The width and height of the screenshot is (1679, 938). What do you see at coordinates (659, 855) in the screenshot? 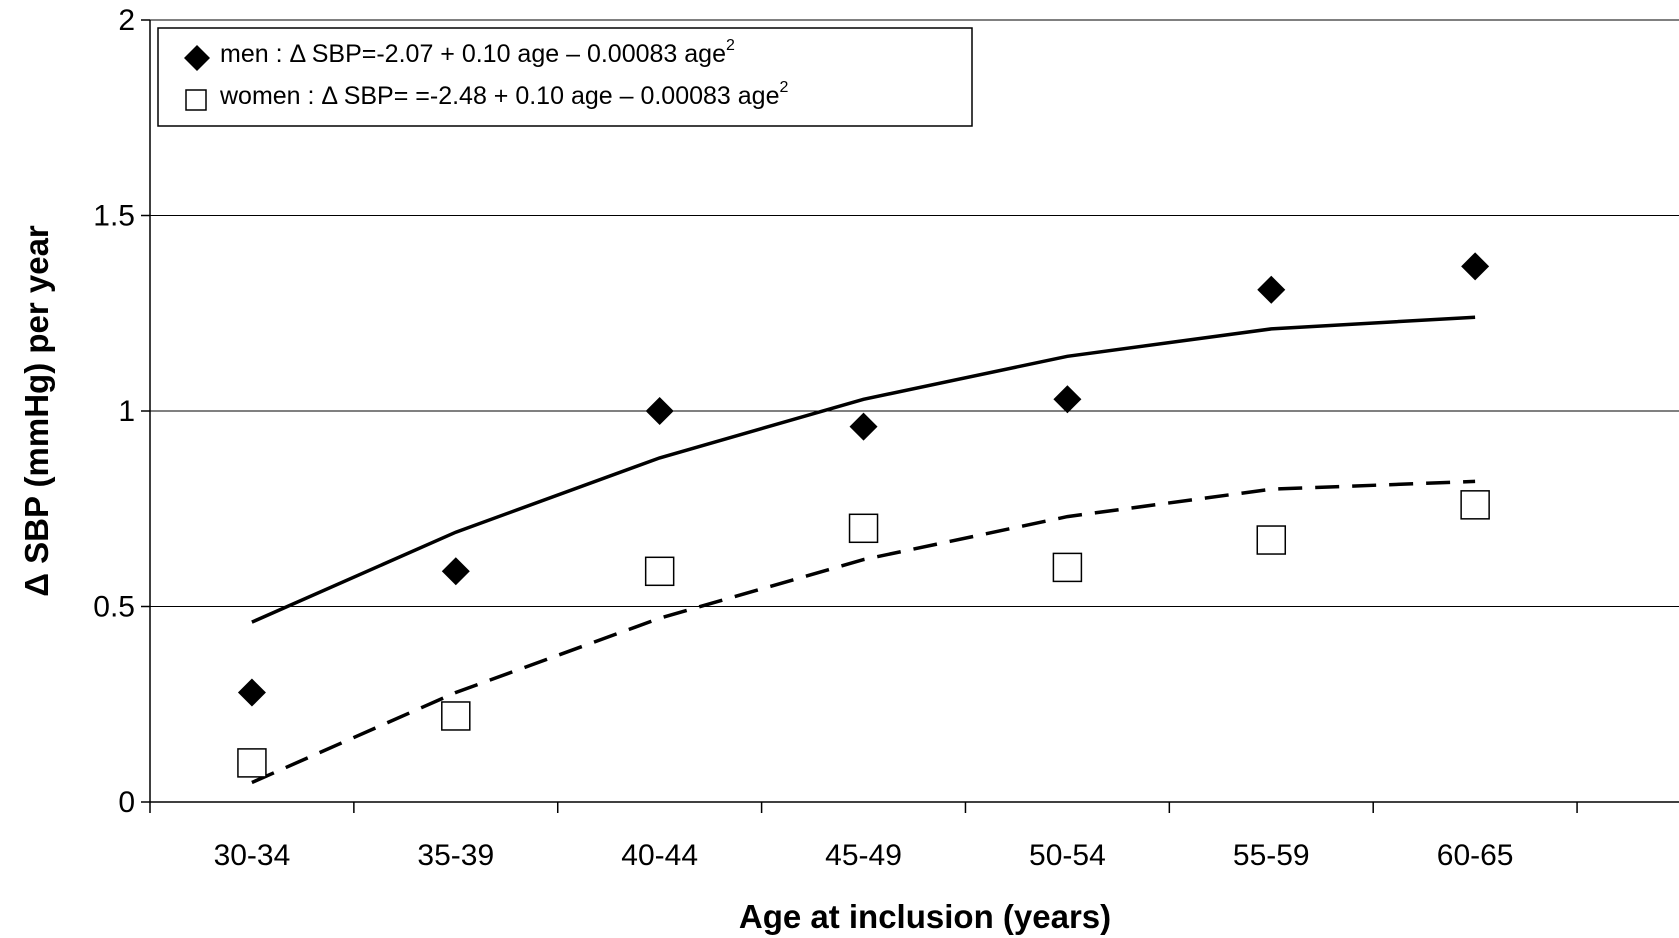
I see `x-tick-label: 40-44` at bounding box center [659, 855].